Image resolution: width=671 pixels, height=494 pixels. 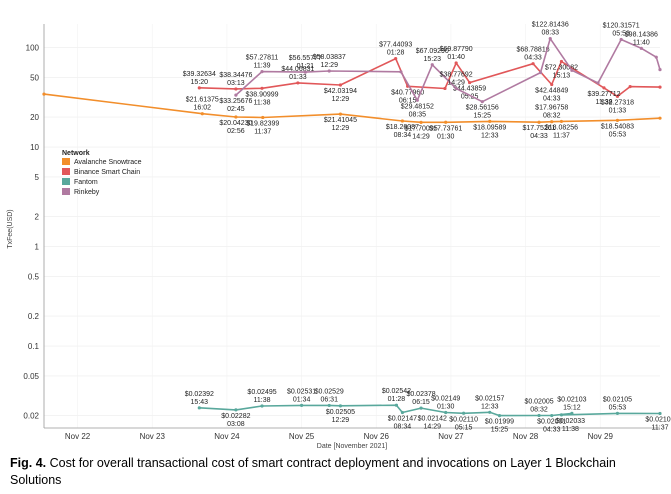 I want to click on data-label-line: 16:02, so click(x=203, y=108).